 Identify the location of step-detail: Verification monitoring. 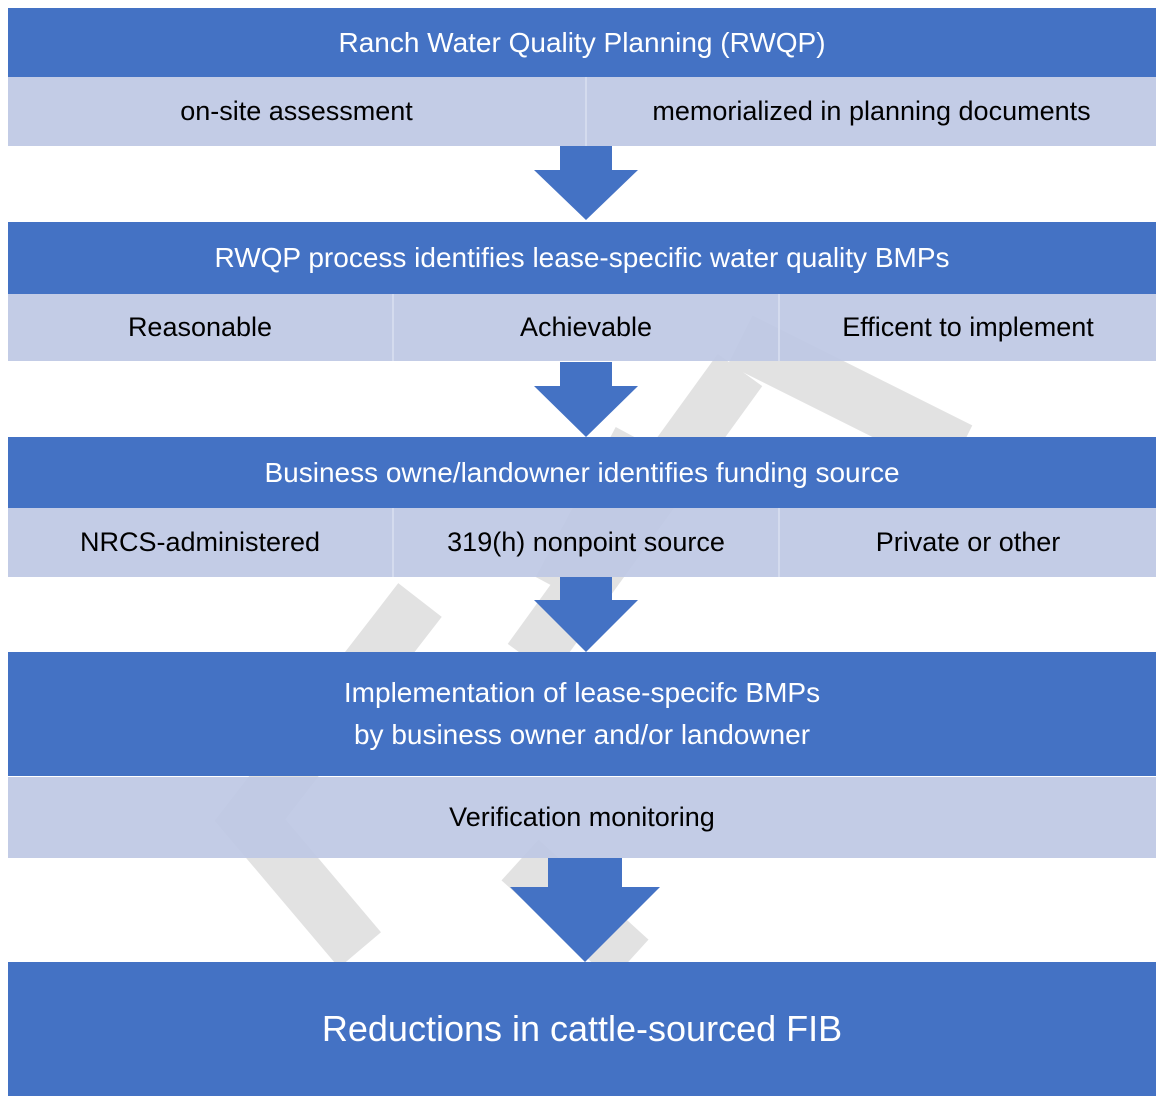
(582, 817).